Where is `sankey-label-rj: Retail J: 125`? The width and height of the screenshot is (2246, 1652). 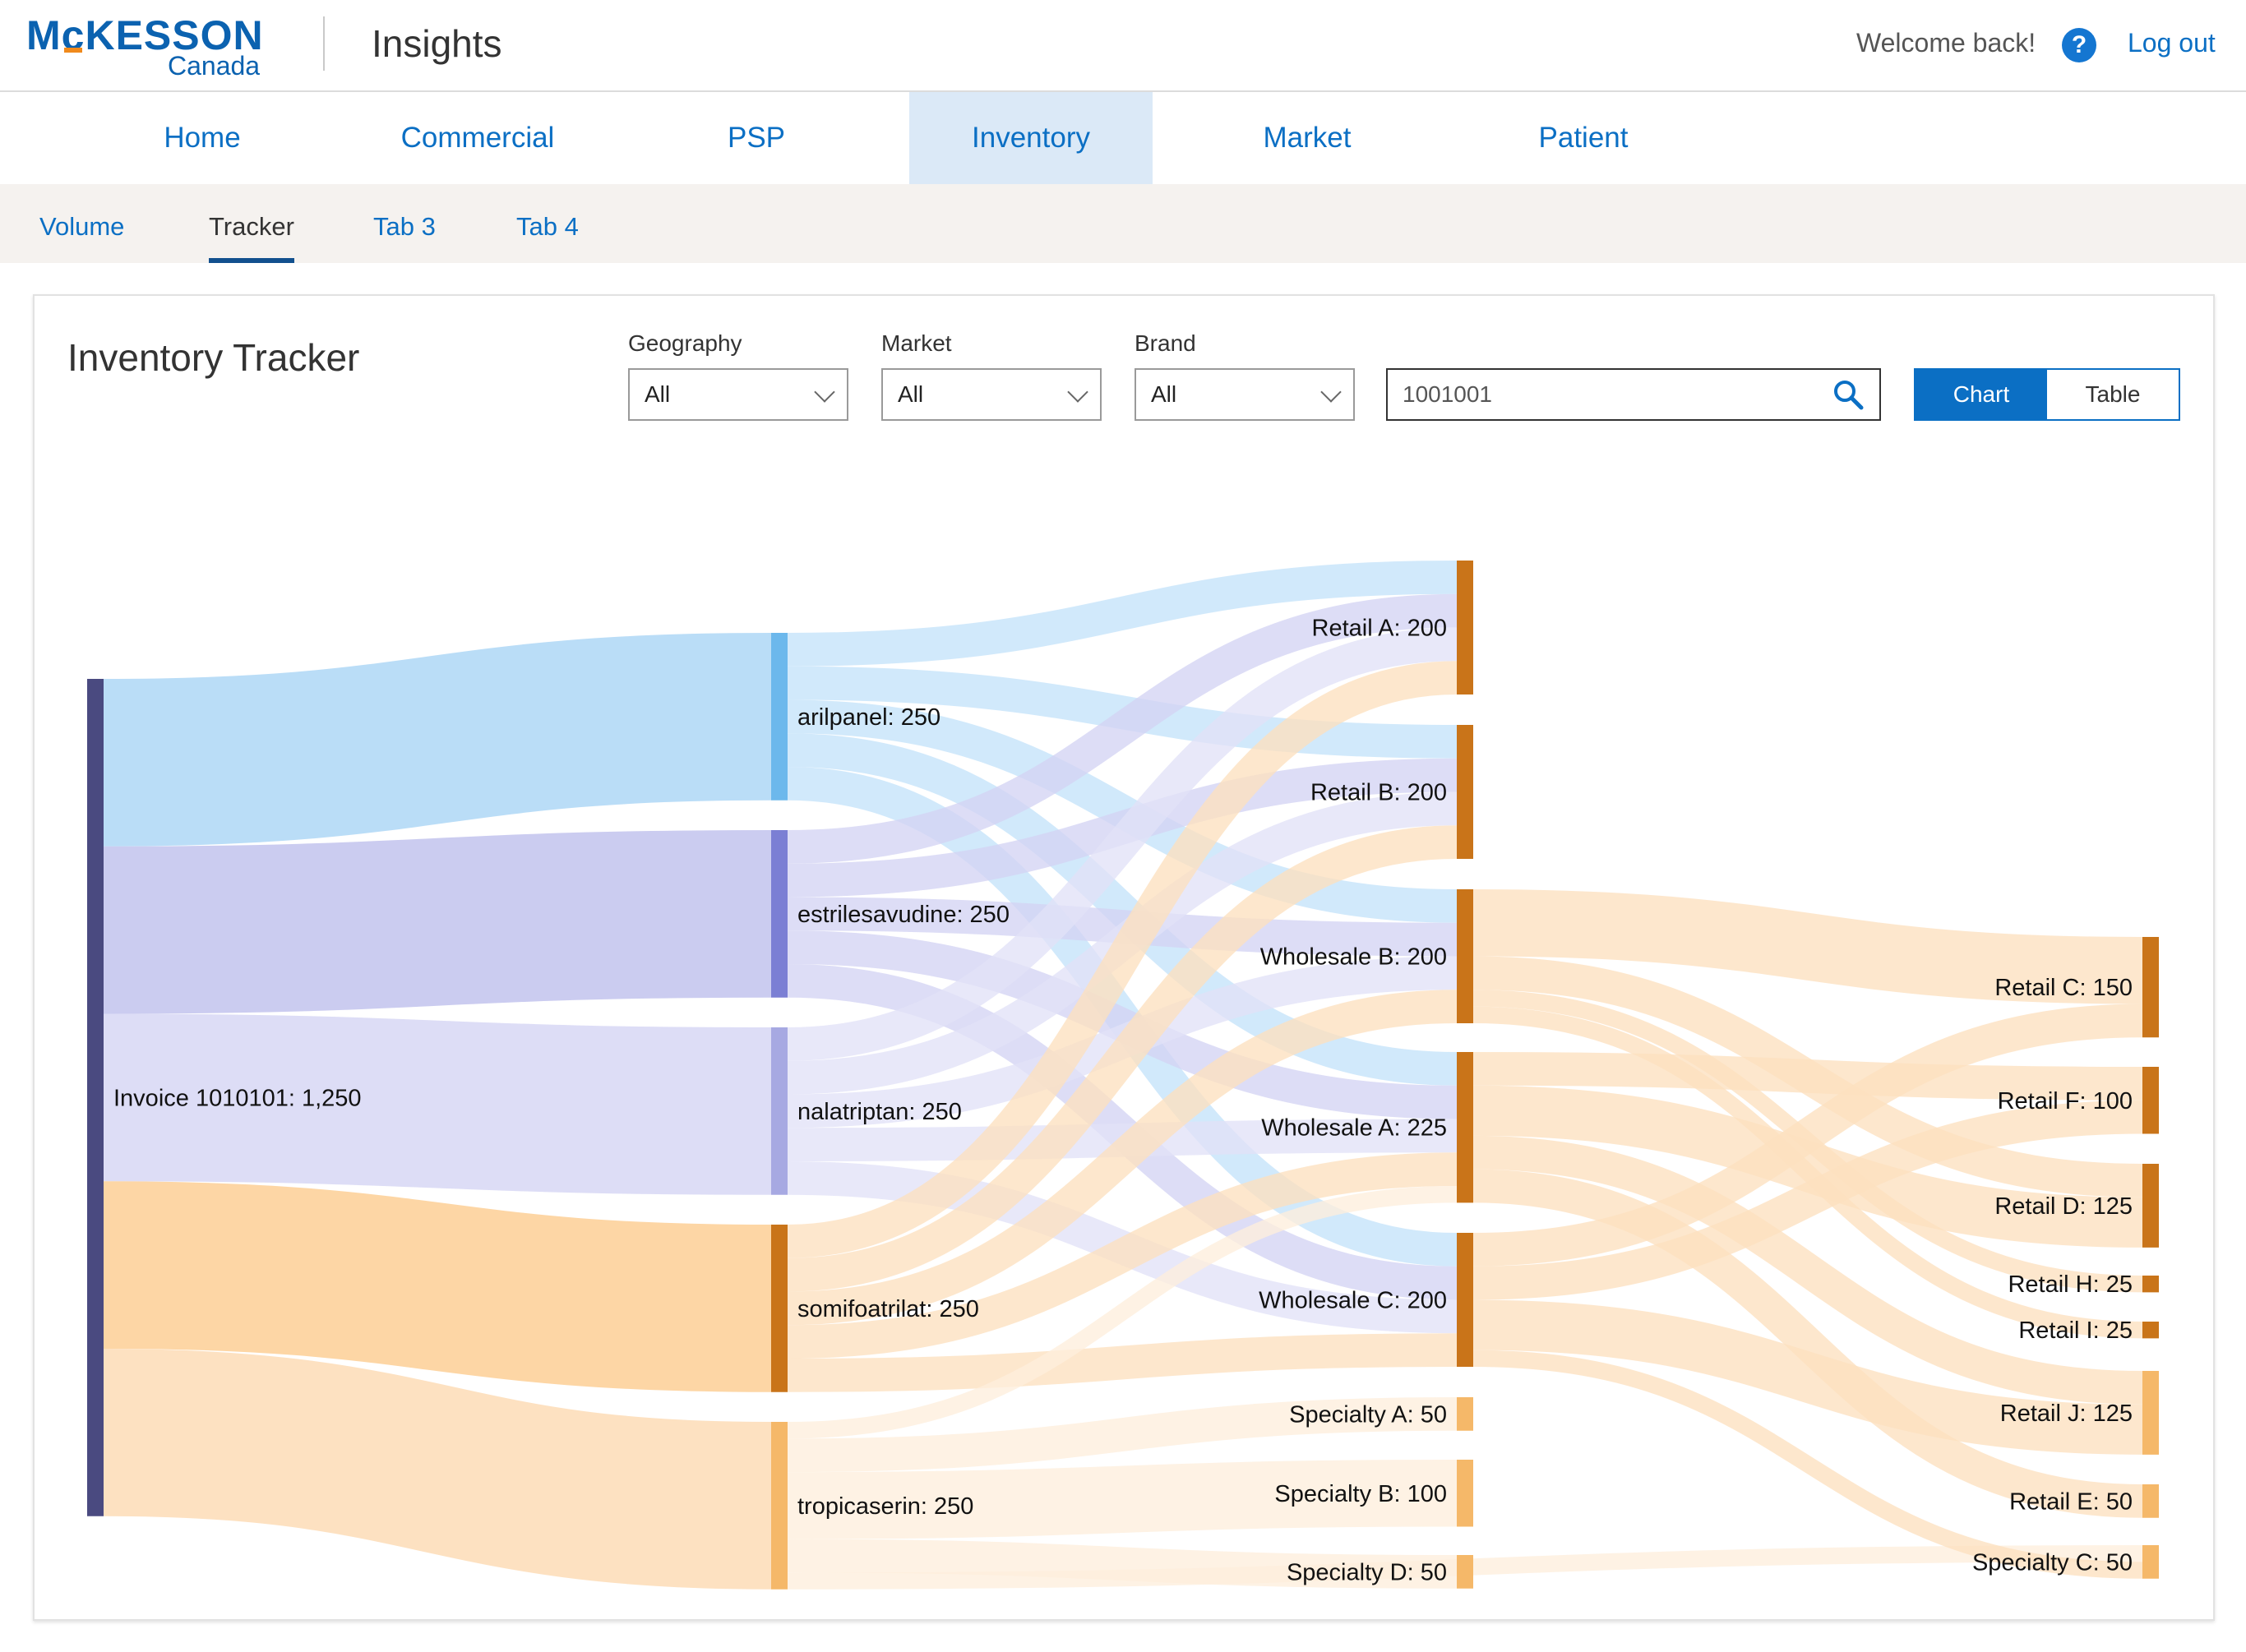
sankey-label-rj: Retail J: 125 is located at coordinates (2066, 1414).